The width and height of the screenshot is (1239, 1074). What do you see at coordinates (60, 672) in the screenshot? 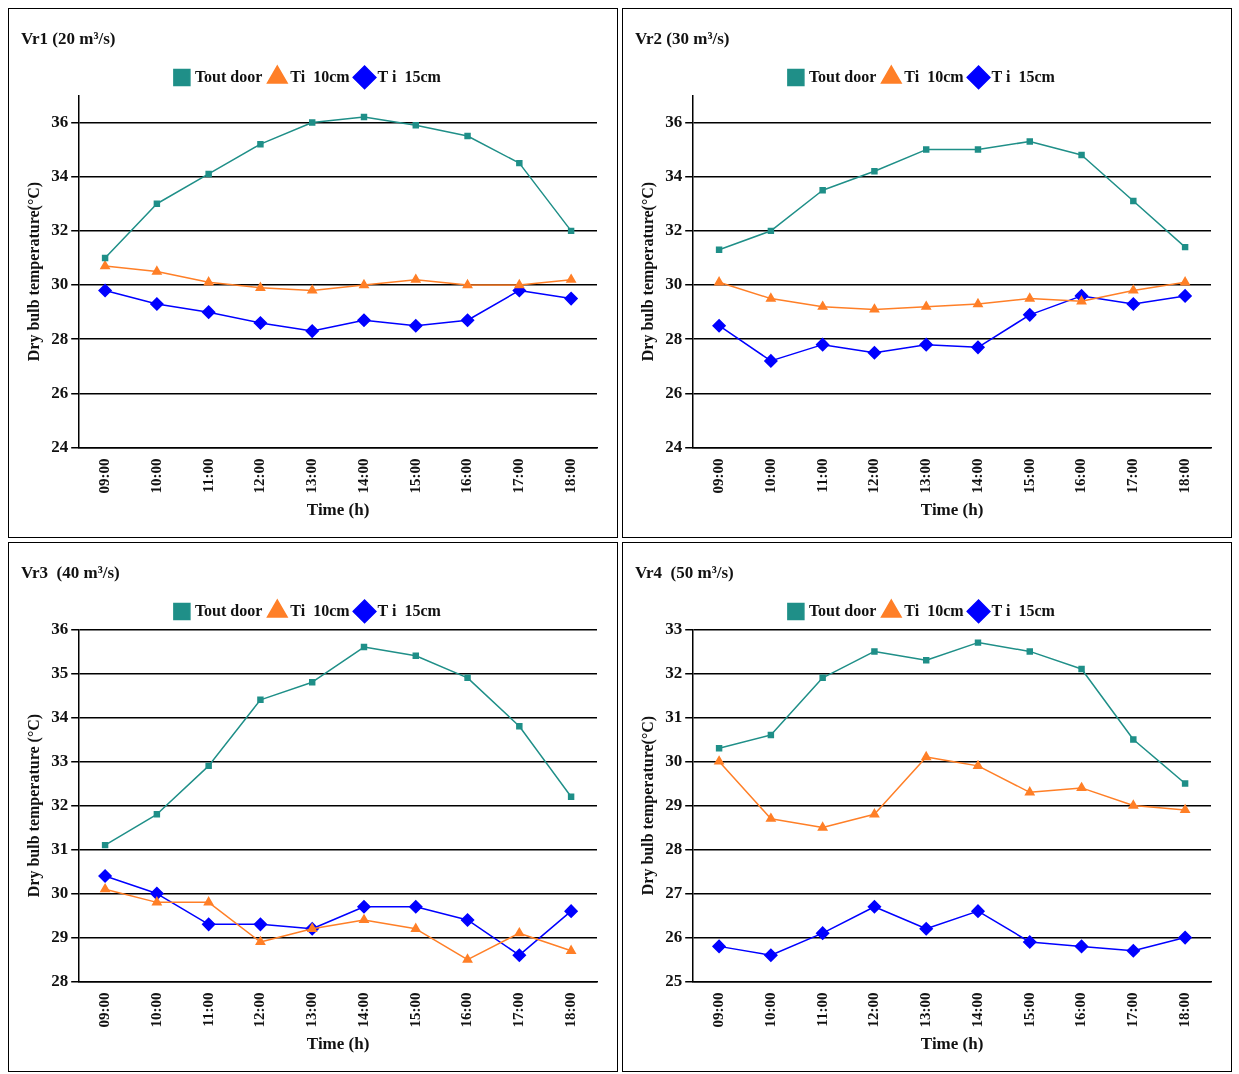
I see `y-tick-label: 35` at bounding box center [60, 672].